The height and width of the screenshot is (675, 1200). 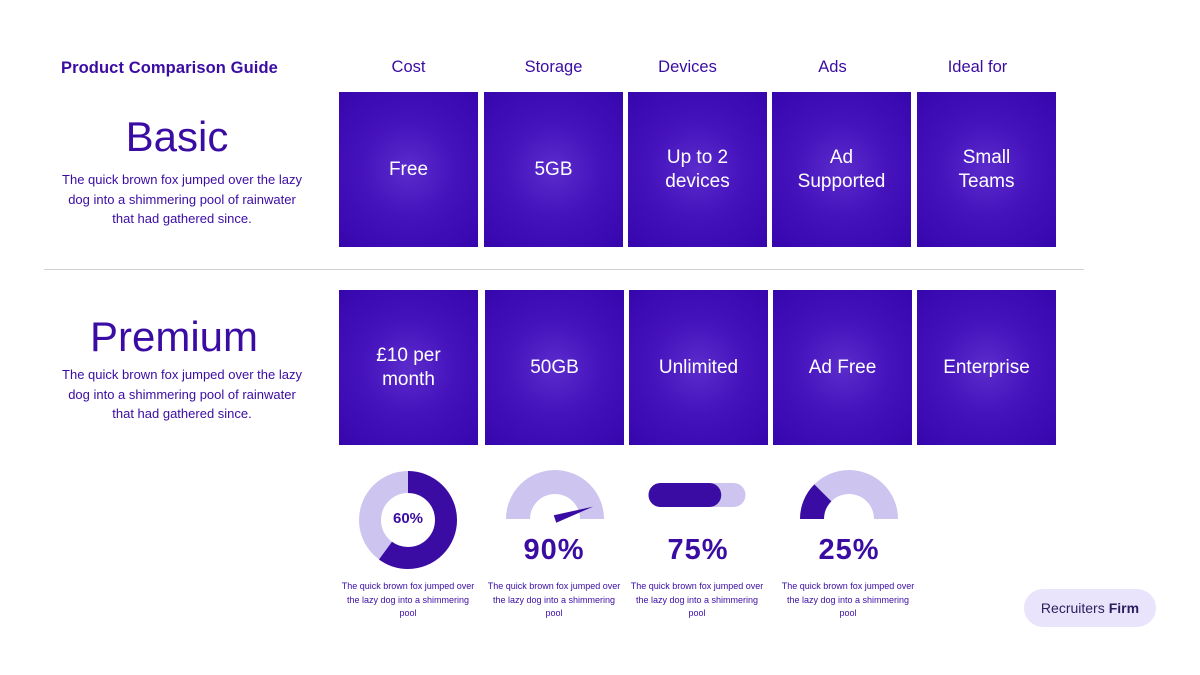 I want to click on basic-ads-cell: Ad Supported, so click(x=841, y=169).